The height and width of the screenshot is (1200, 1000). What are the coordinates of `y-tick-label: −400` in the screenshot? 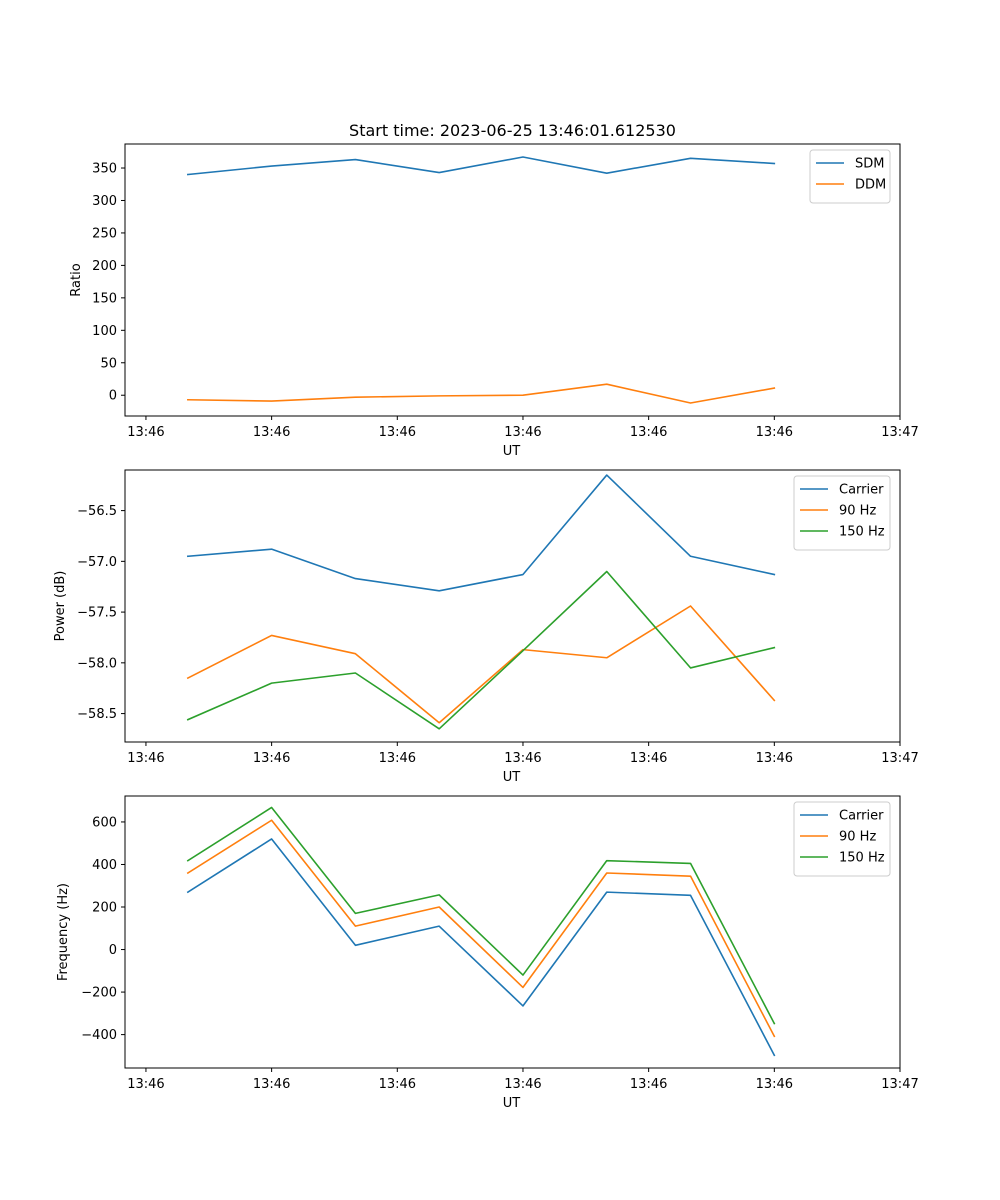 It's located at (99, 1035).